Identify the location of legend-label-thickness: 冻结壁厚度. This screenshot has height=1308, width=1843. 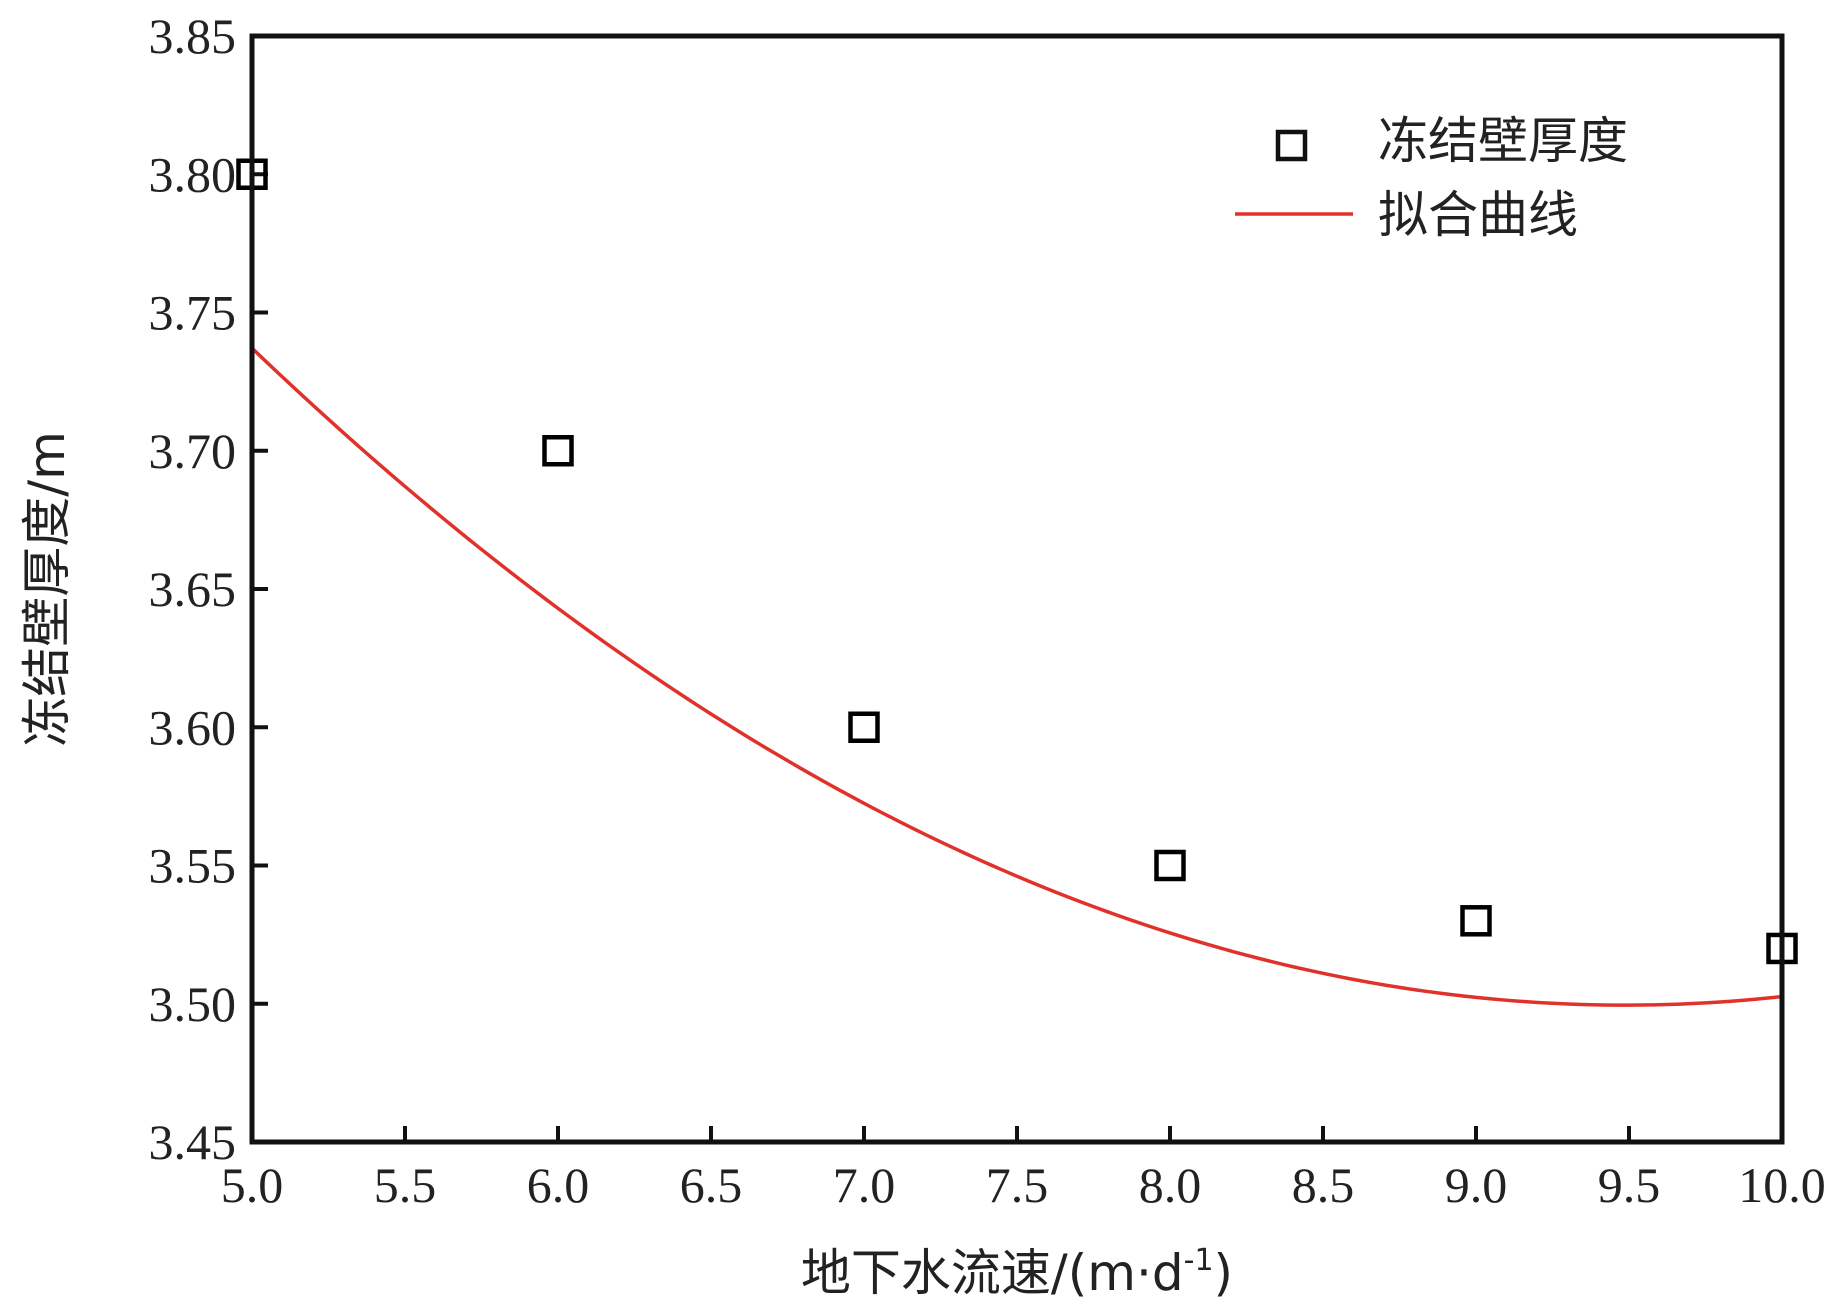
(1503, 141).